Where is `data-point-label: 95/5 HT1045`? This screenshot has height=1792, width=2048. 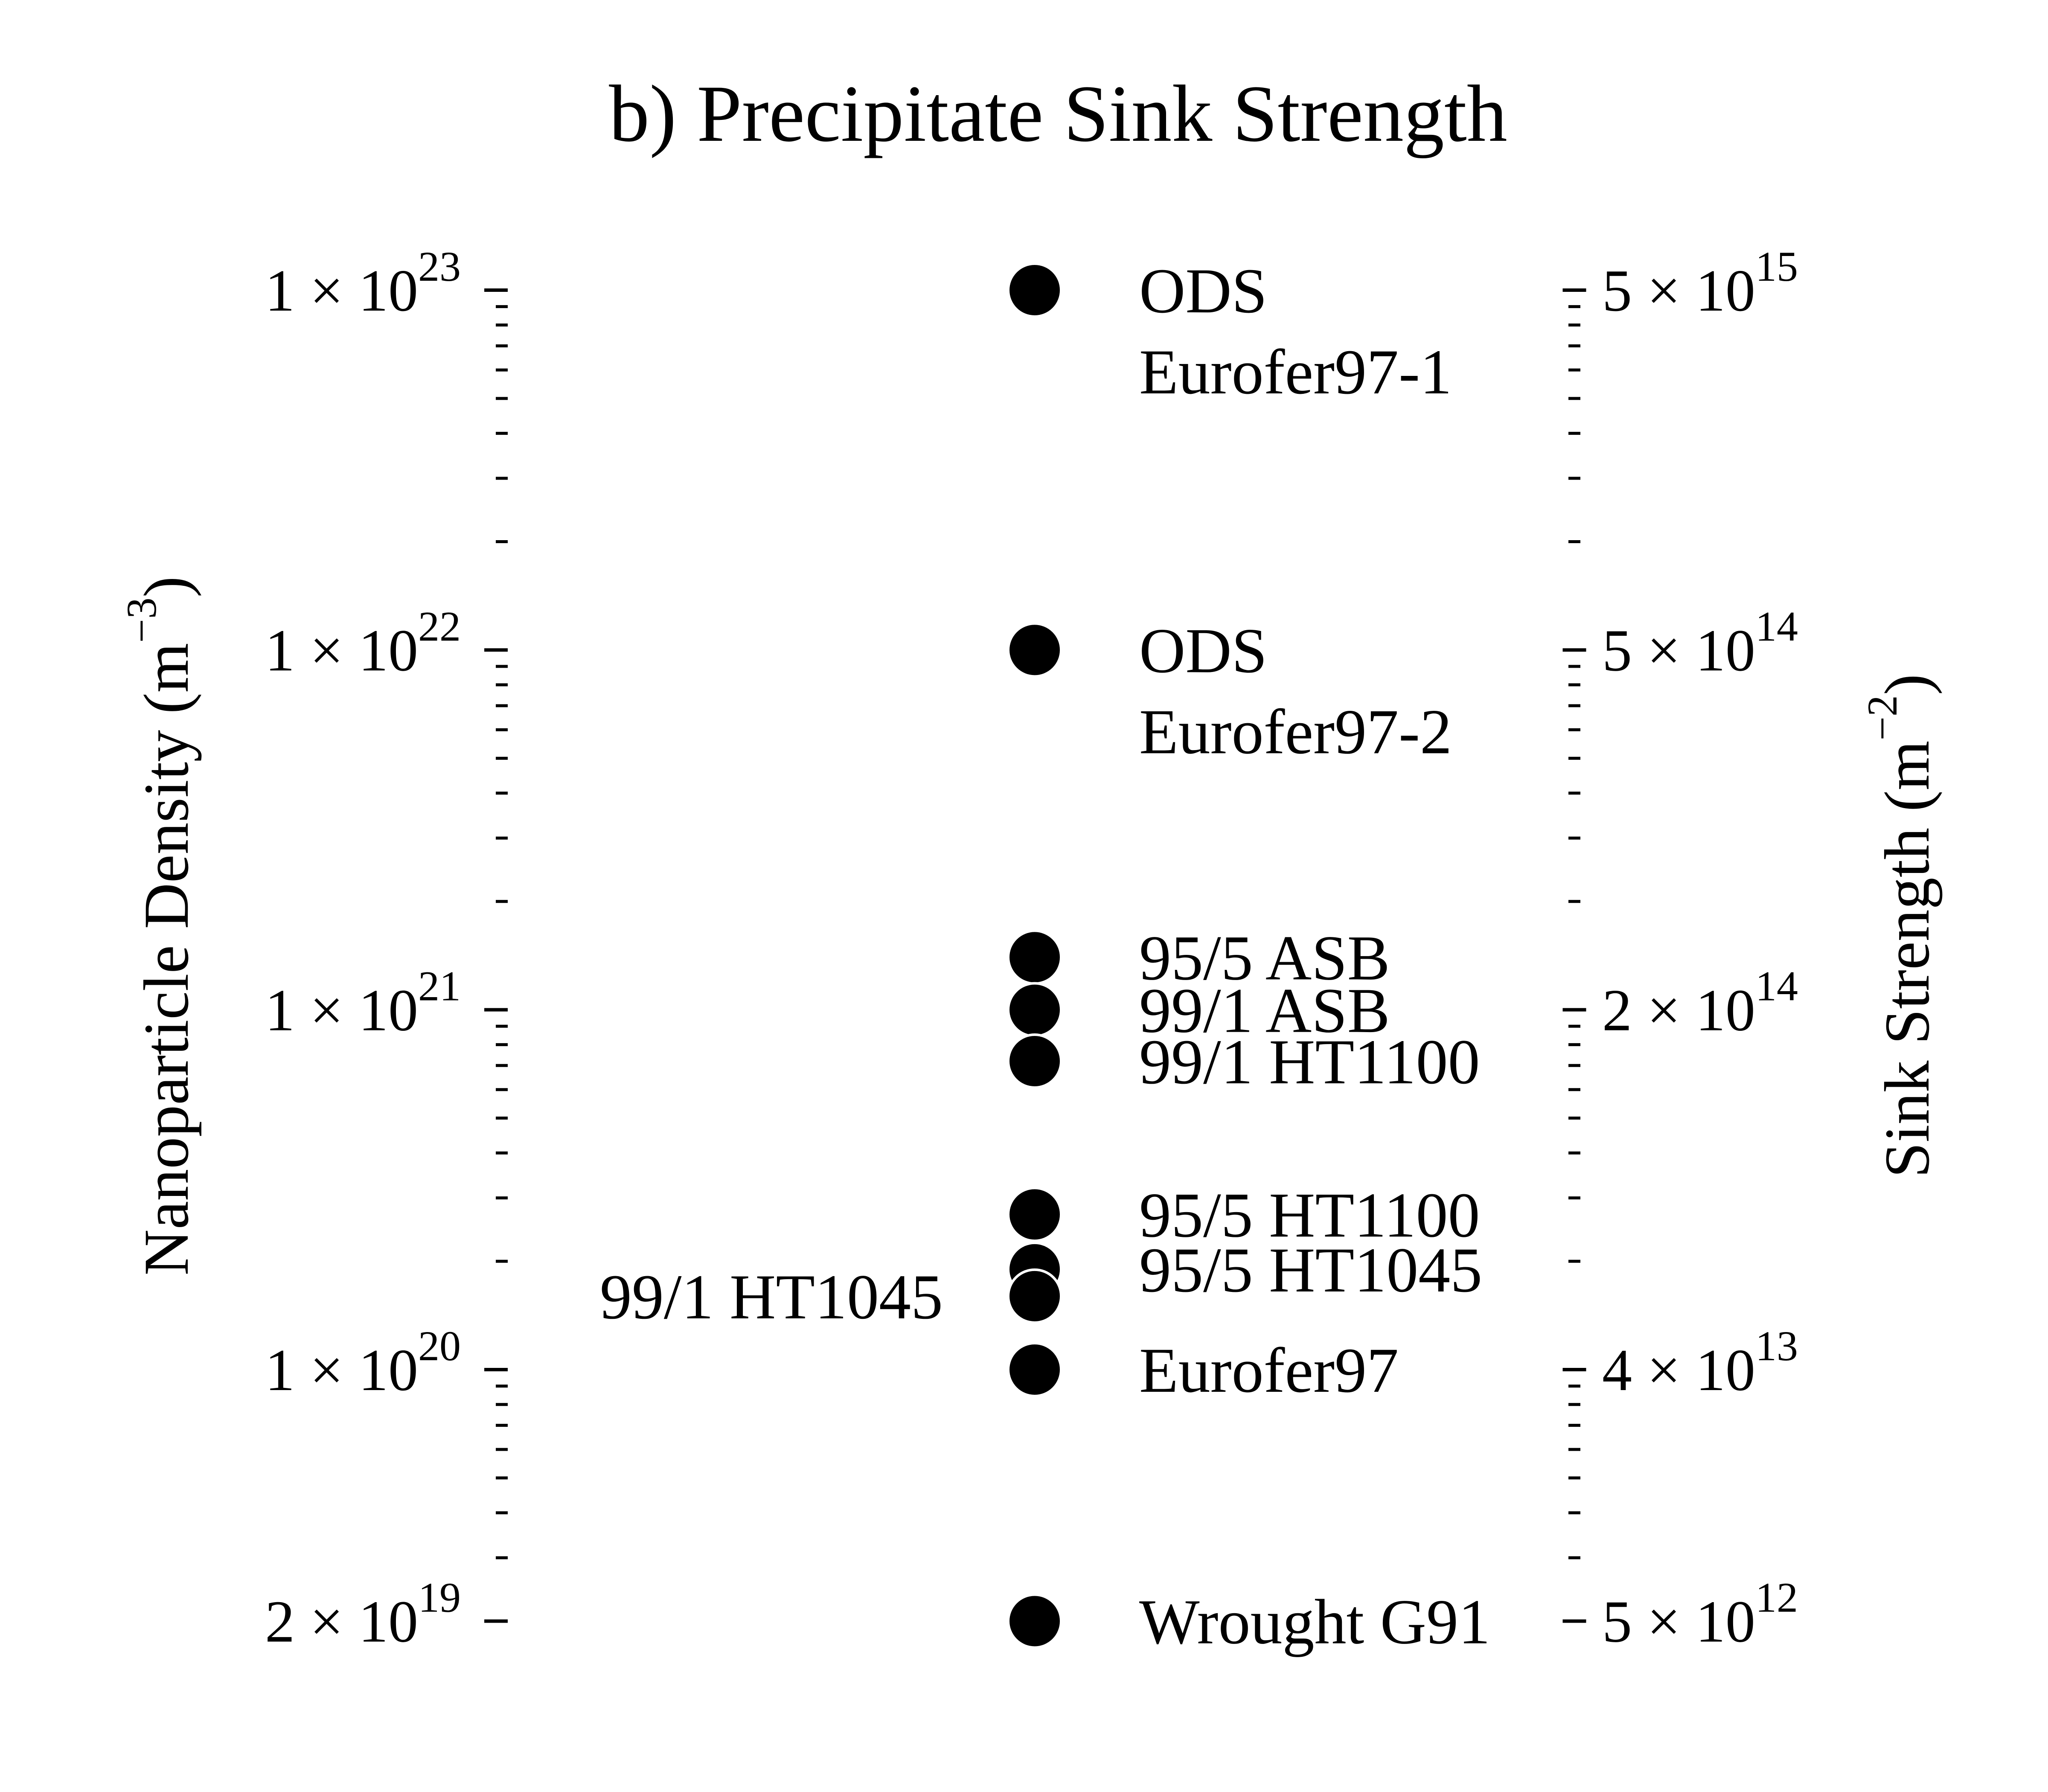 data-point-label: 95/5 HT1045 is located at coordinates (1310, 1270).